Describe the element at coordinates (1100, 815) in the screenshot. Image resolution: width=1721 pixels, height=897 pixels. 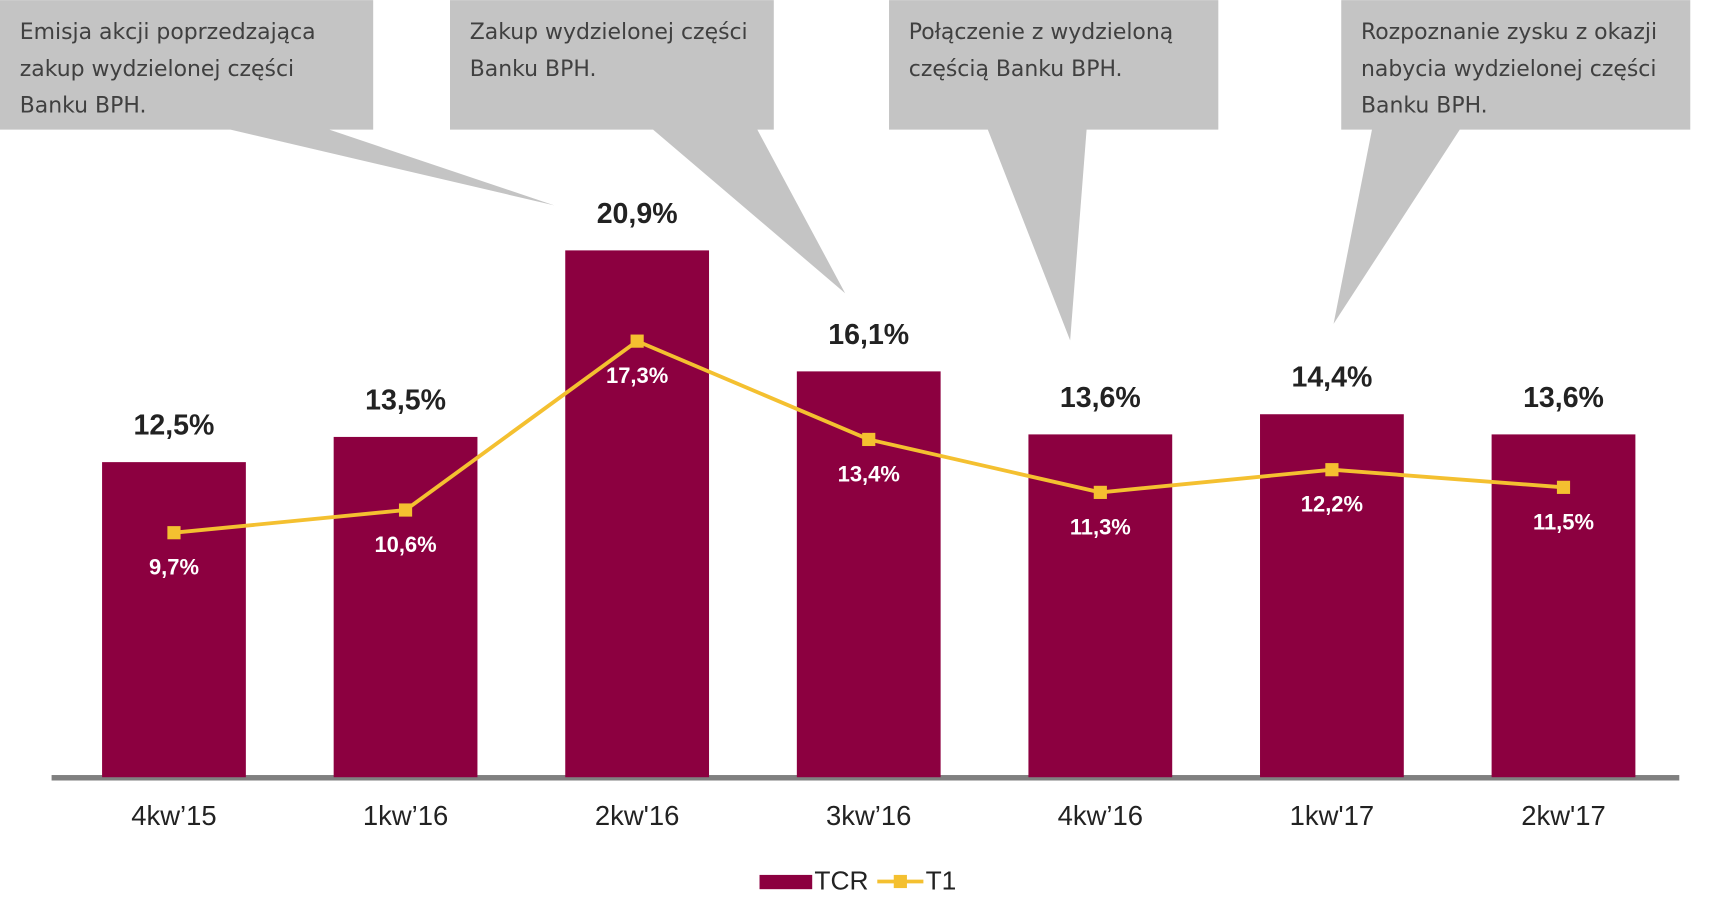
I see `x-tick-label: 4kw’16` at that location.